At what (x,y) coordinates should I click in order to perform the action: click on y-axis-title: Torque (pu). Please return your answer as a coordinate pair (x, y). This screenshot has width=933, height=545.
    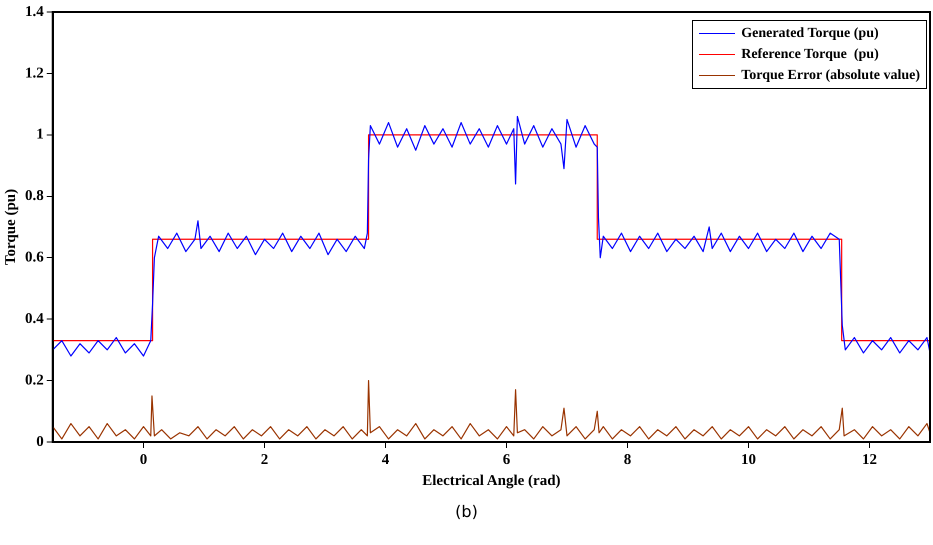
    Looking at the image, I should click on (10, 227).